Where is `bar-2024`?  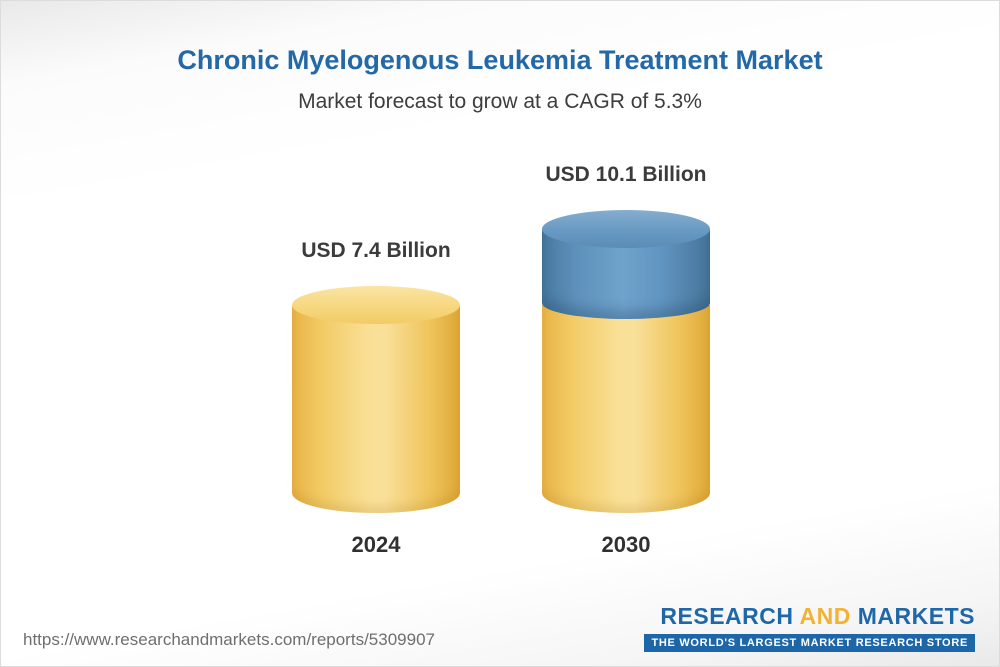
bar-2024 is located at coordinates (376, 399).